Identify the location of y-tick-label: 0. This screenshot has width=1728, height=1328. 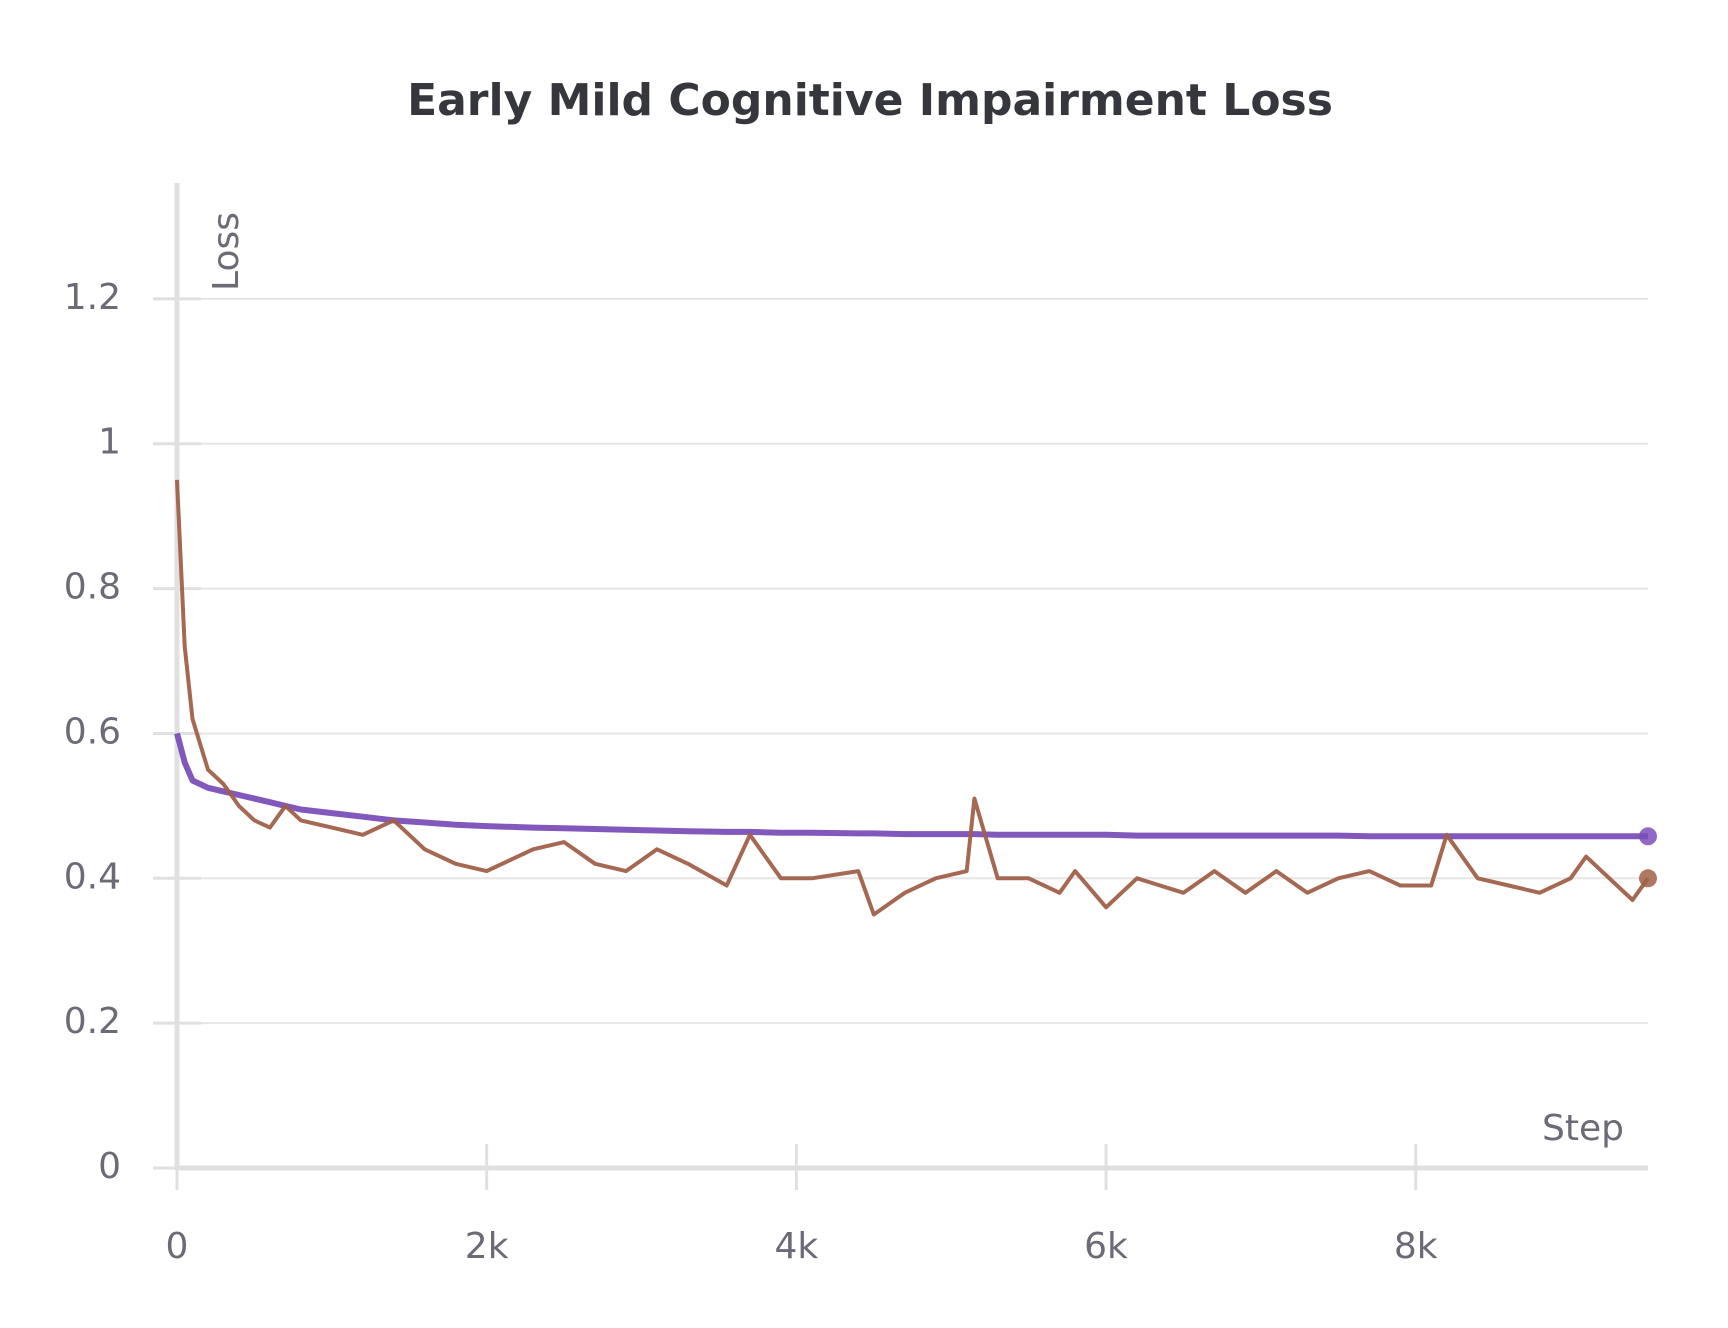
(109, 1166).